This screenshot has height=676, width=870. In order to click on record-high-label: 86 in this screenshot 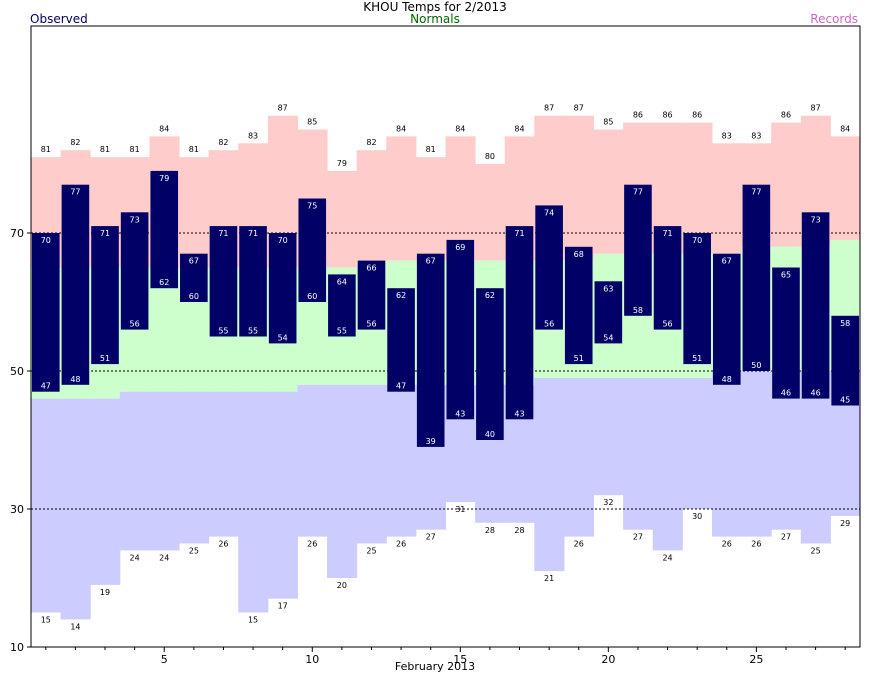, I will do `click(667, 115)`.